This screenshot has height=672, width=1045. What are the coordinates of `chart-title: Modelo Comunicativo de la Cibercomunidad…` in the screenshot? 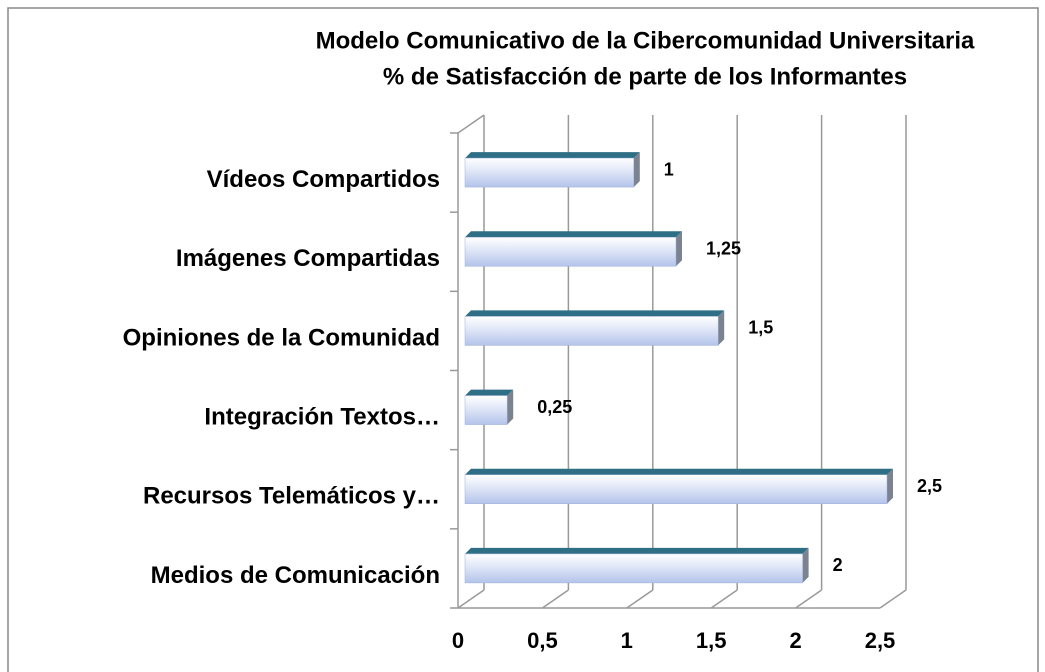 It's located at (645, 40).